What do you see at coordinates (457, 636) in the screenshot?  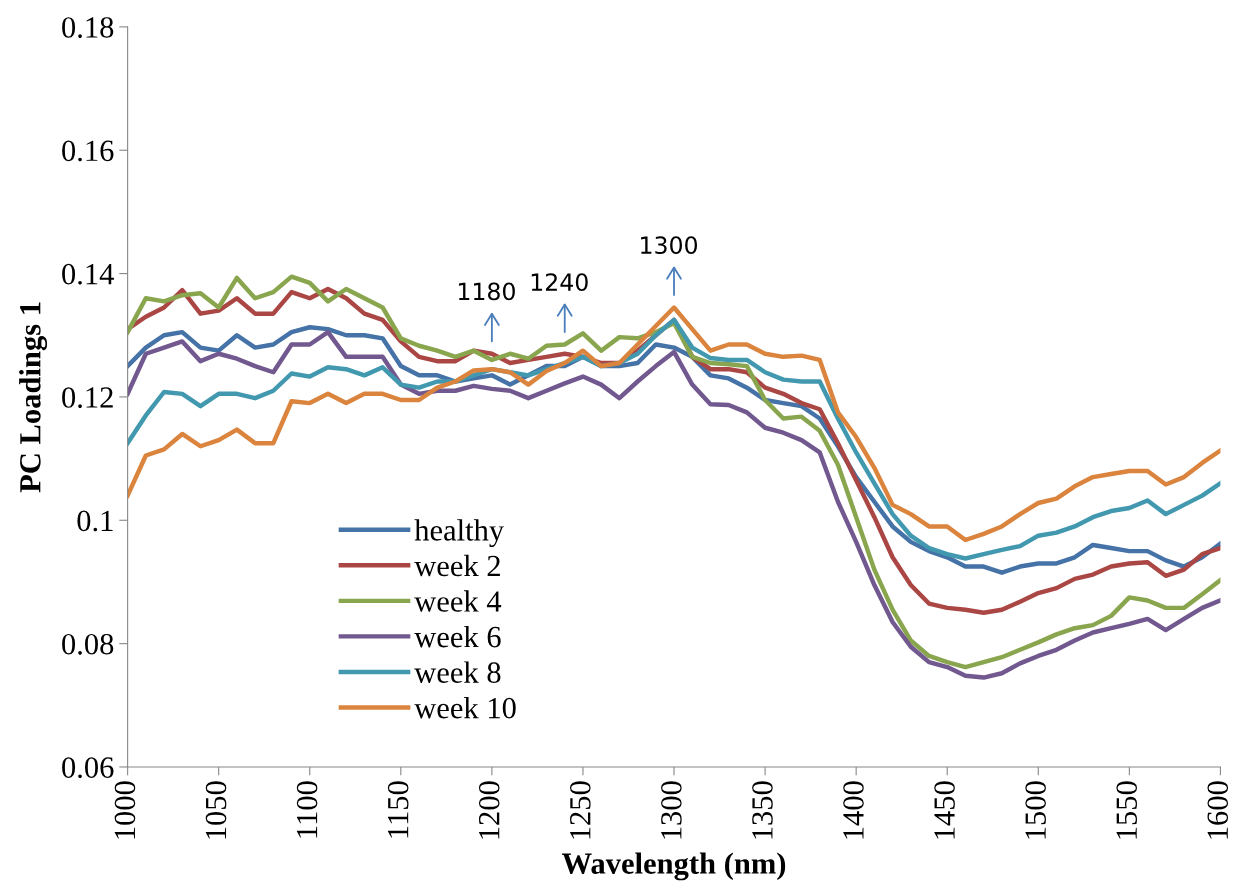 I see `legend-label: week 6` at bounding box center [457, 636].